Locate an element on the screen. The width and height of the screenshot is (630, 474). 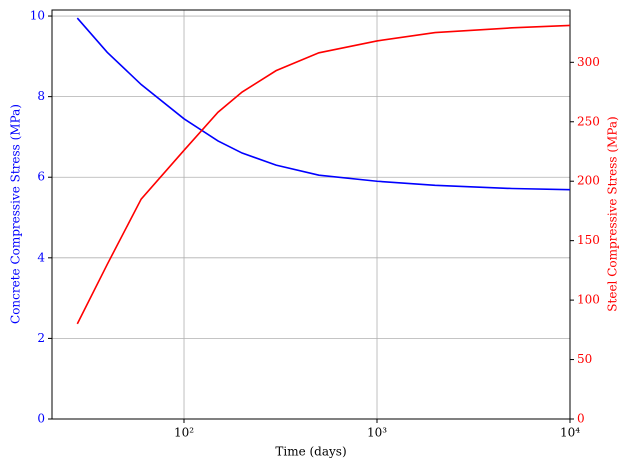
x-tick-label: 10² is located at coordinates (184, 433).